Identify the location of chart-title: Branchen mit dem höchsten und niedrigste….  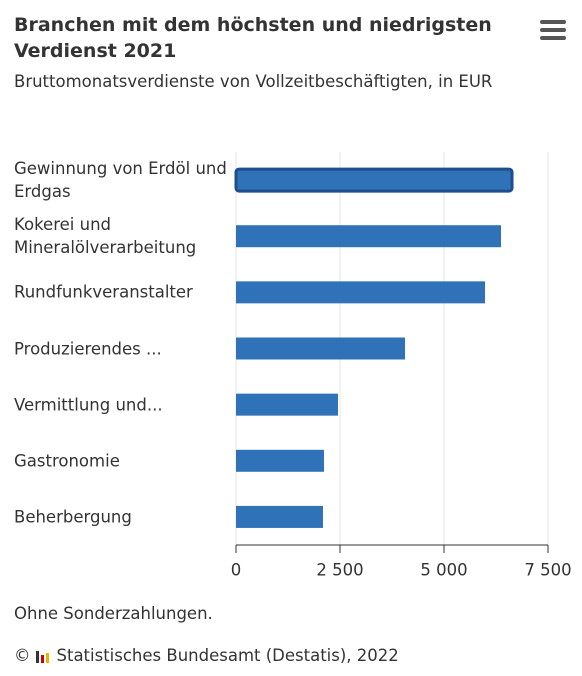
(253, 38).